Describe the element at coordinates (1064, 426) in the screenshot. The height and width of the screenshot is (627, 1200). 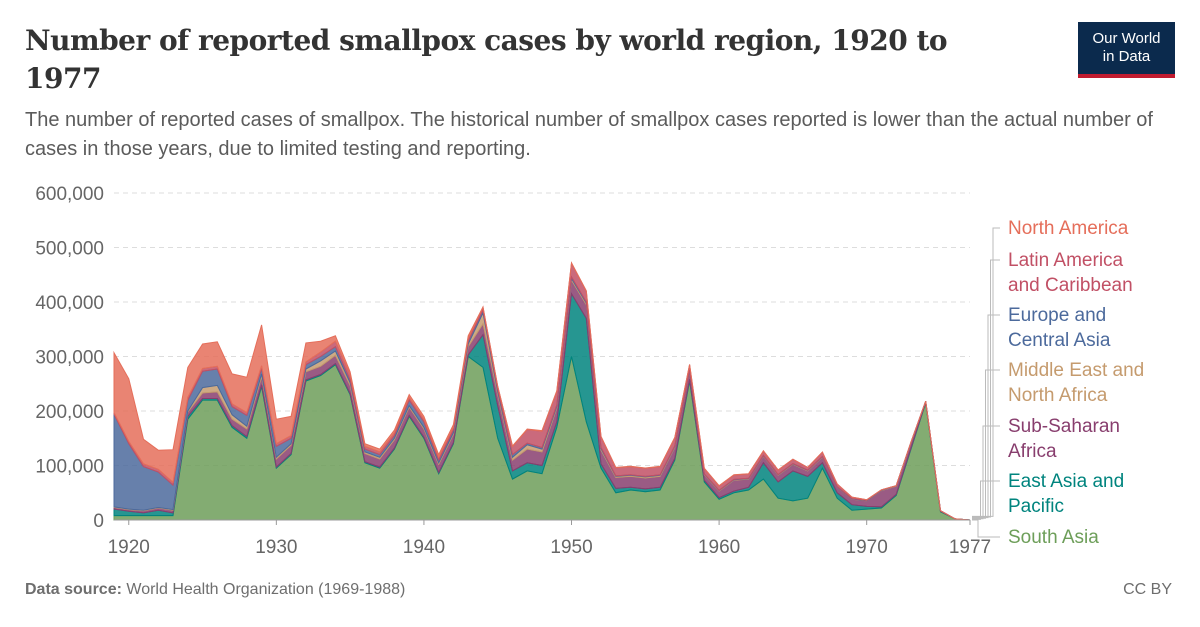
I see `legend-label-line: Sub-Saharan` at that location.